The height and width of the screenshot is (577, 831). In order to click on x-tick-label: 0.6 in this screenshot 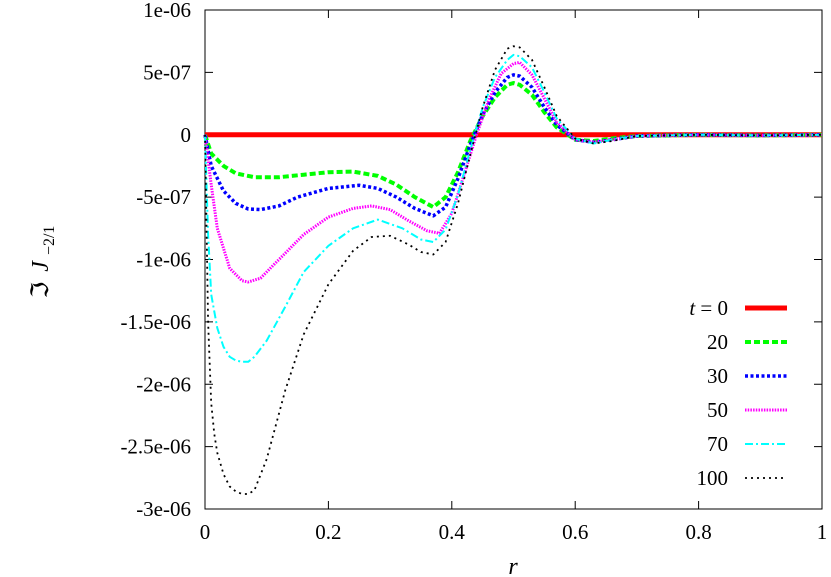, I will do `click(575, 532)`.